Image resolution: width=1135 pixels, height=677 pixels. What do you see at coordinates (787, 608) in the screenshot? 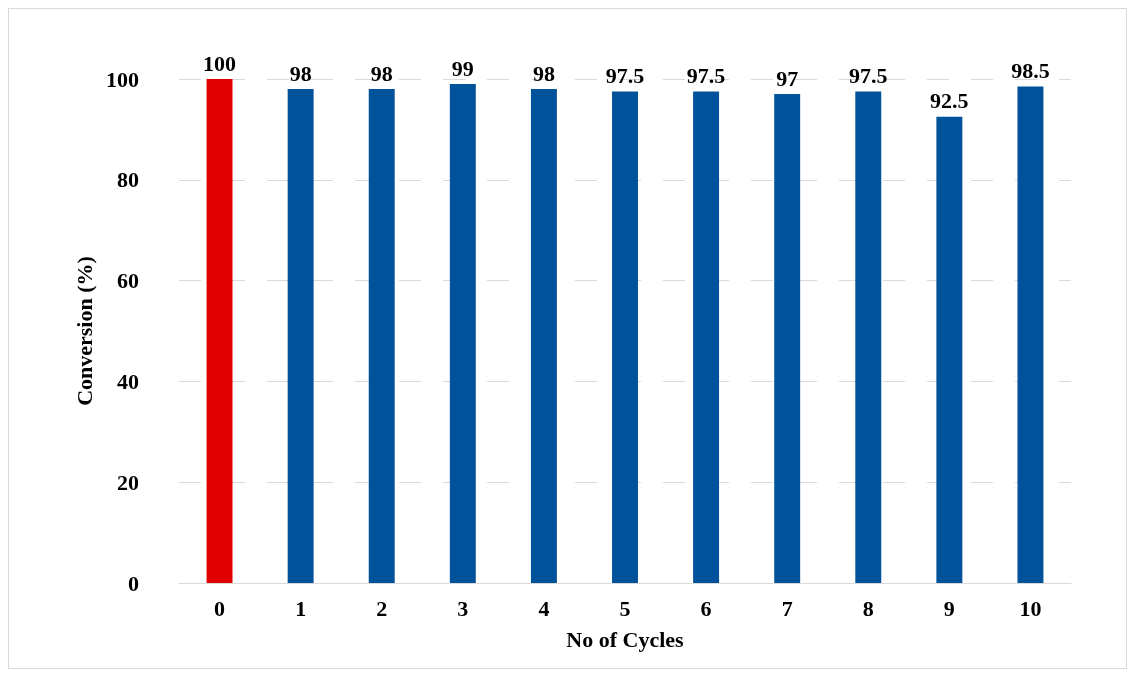
I see `x-tick-label: 7` at bounding box center [787, 608].